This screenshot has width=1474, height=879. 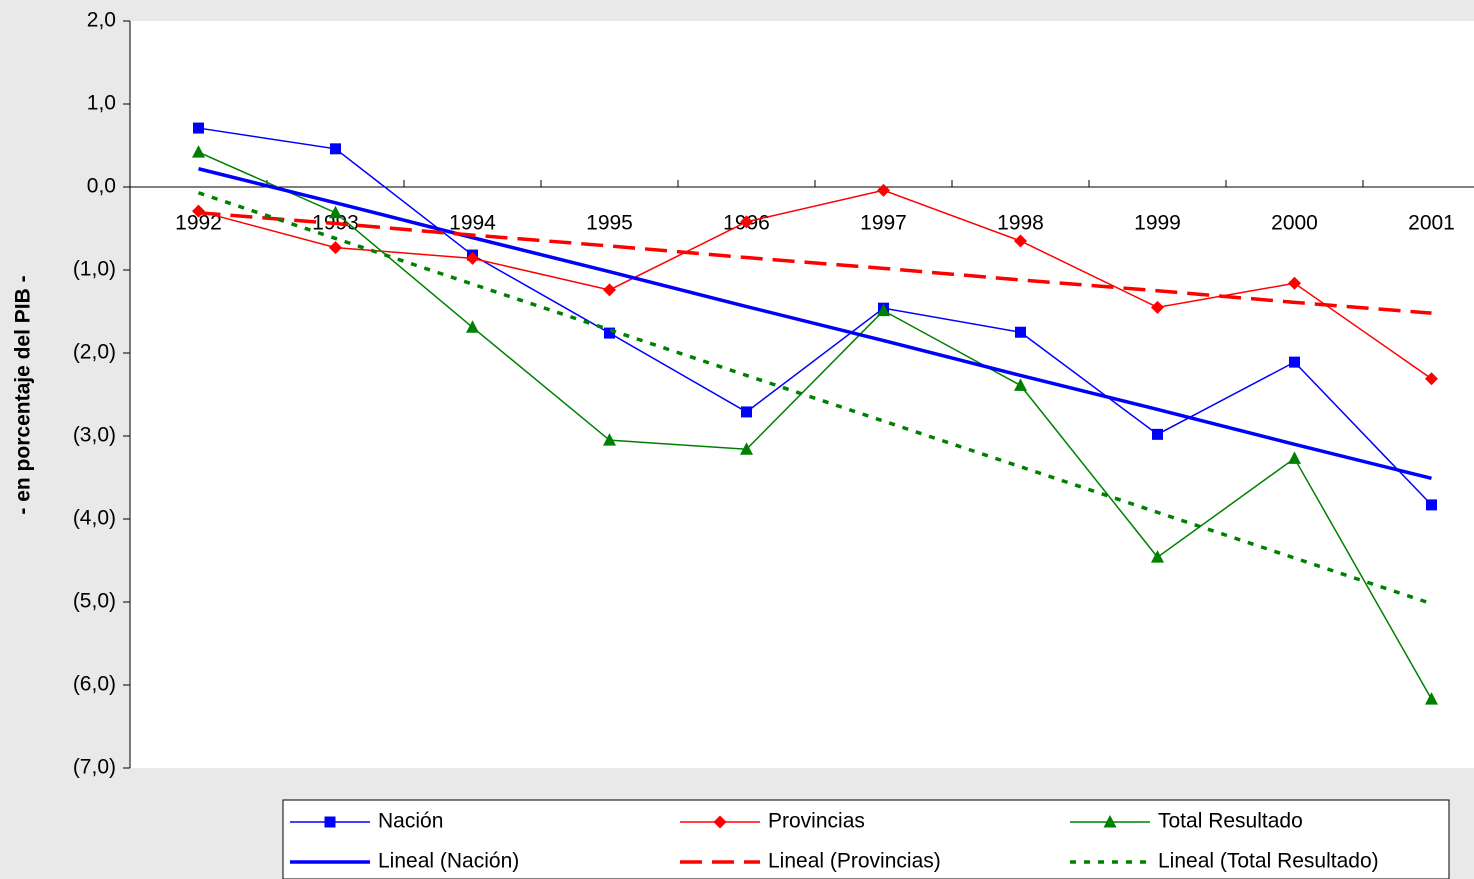 I want to click on y-tick-label: 2,0, so click(x=101, y=20).